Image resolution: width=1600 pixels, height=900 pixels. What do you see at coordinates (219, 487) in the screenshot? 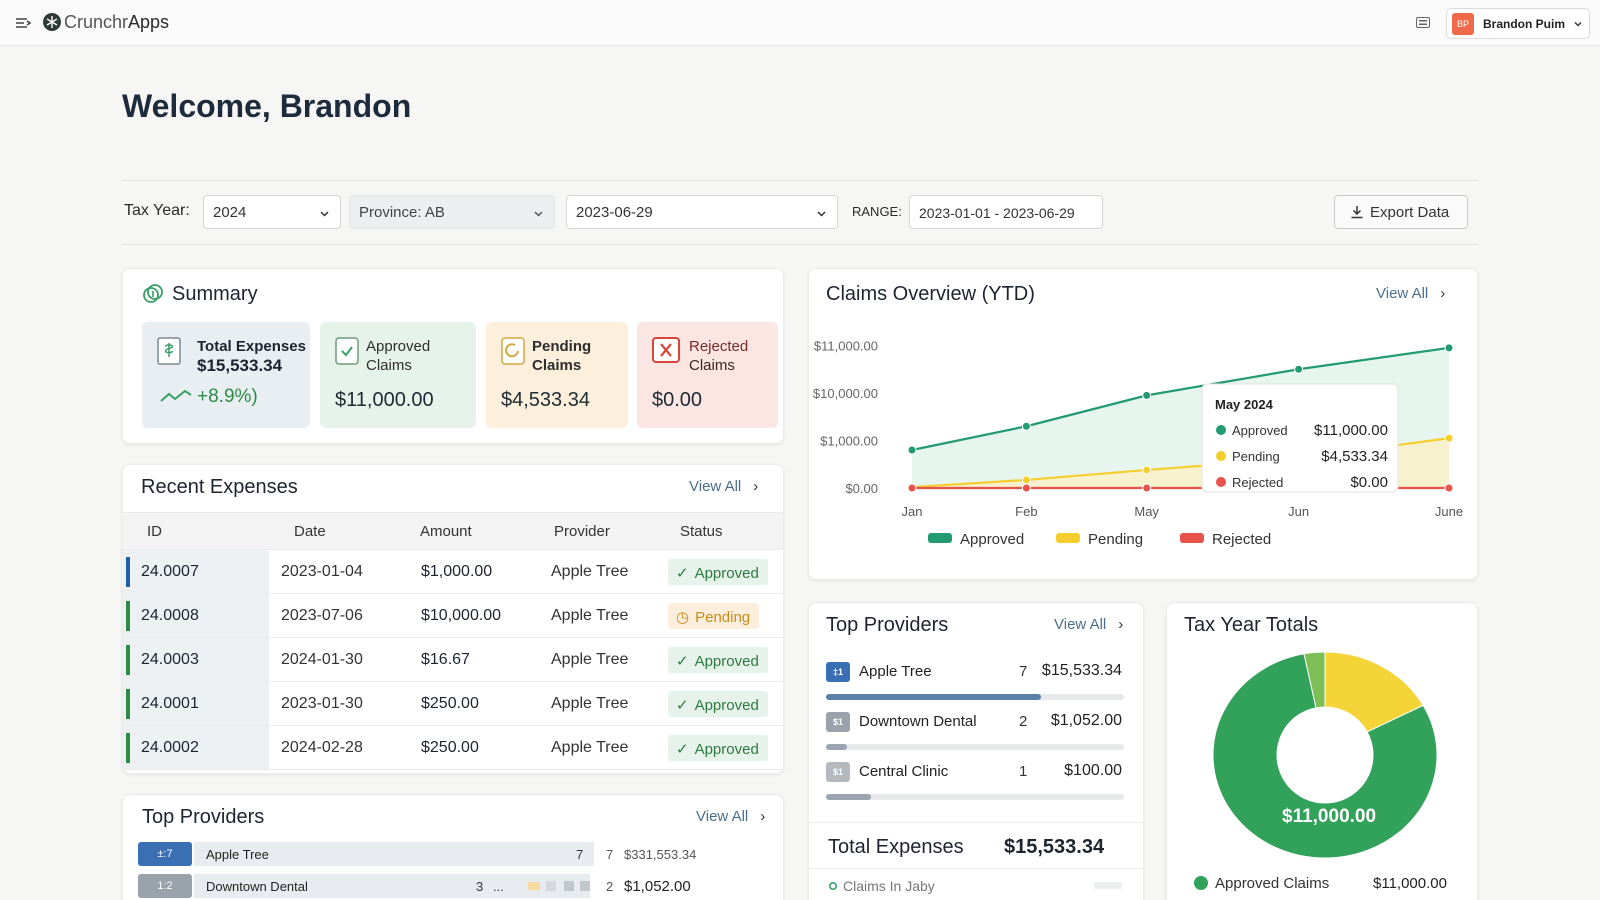
I see `recent-expenses-title: Recent Expenses` at bounding box center [219, 487].